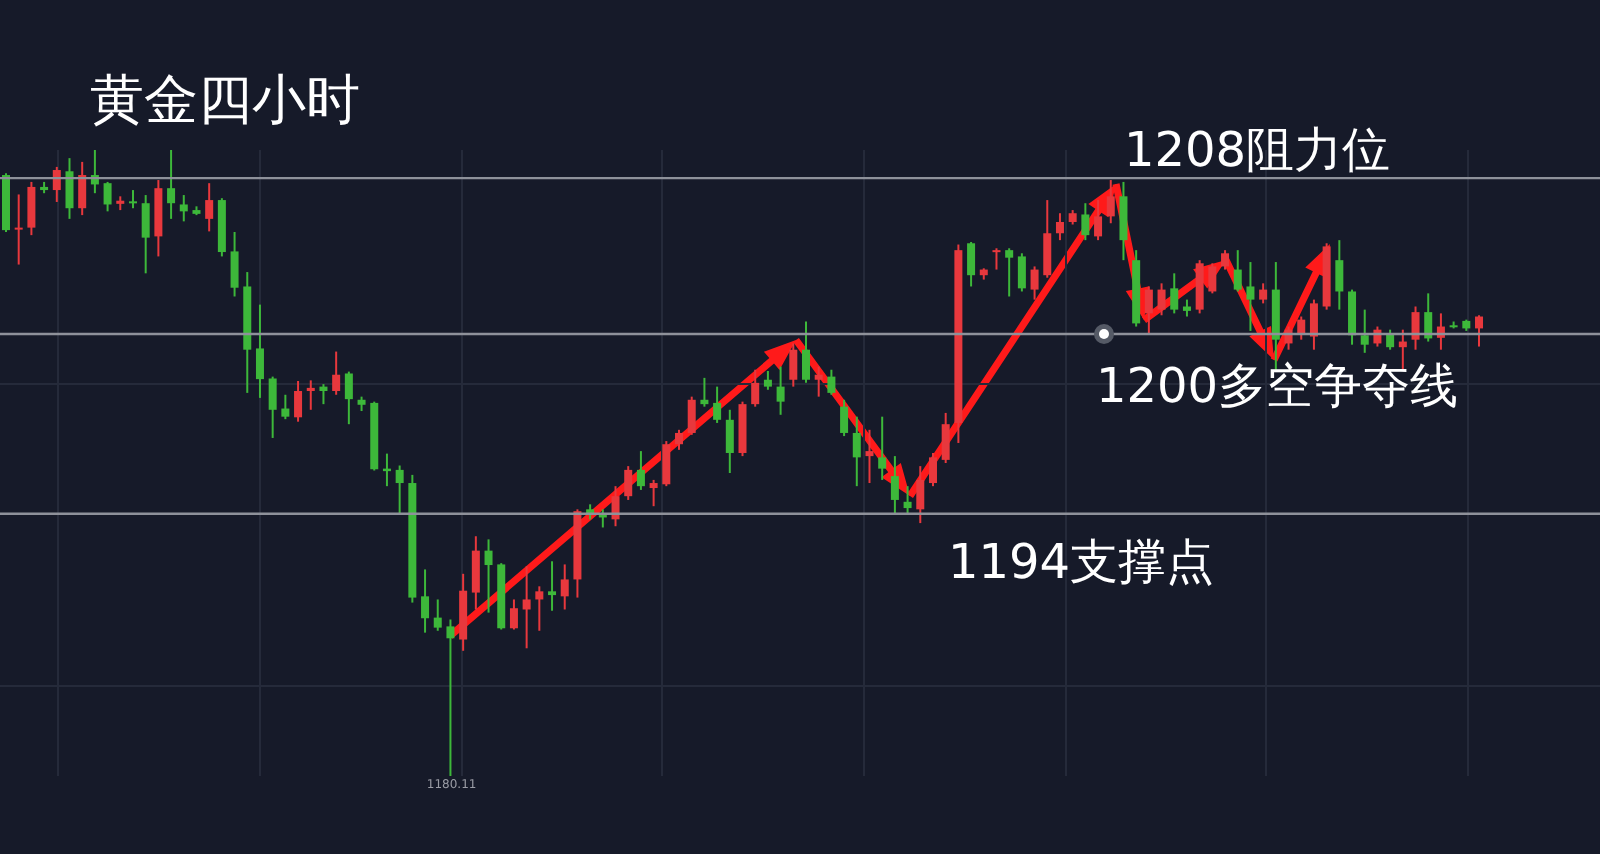  Describe the element at coordinates (1257, 150) in the screenshot. I see `ref-line-label: 1208阻力位` at that location.